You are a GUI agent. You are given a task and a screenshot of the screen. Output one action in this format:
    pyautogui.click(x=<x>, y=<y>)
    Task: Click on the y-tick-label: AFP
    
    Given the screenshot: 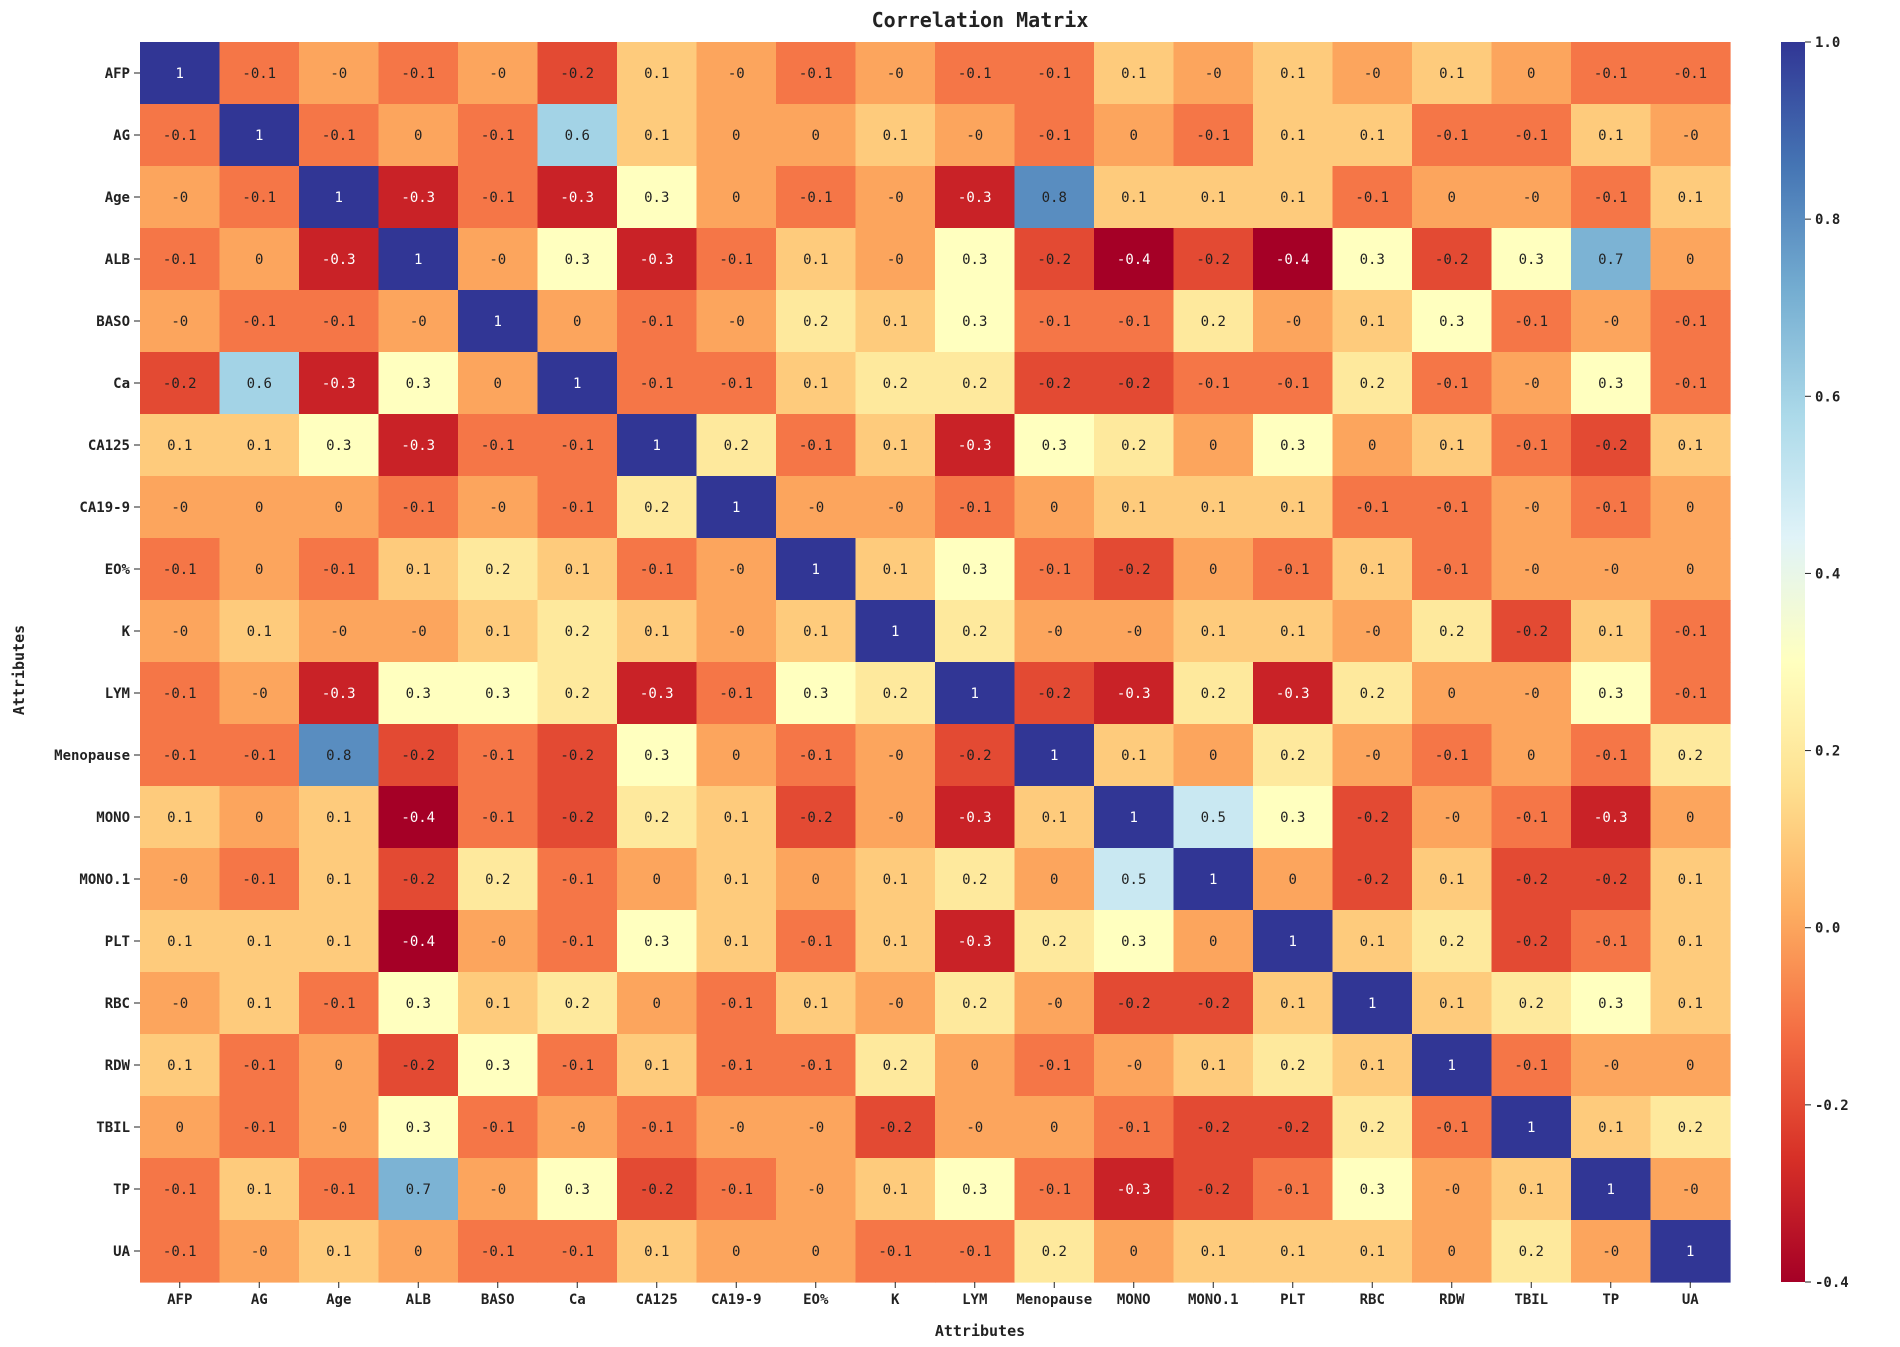 What is the action you would take?
    pyautogui.click(x=117, y=74)
    